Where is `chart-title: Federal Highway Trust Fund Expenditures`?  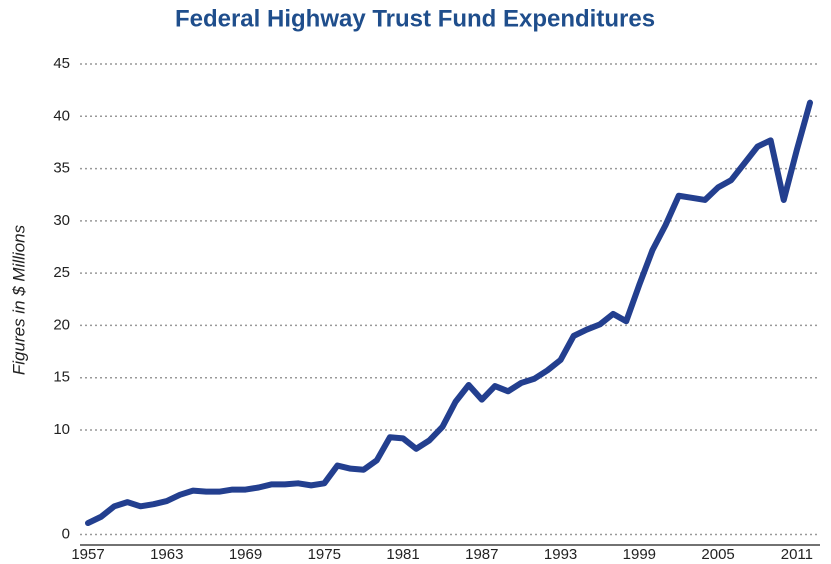 chart-title: Federal Highway Trust Fund Expenditures is located at coordinates (415, 18).